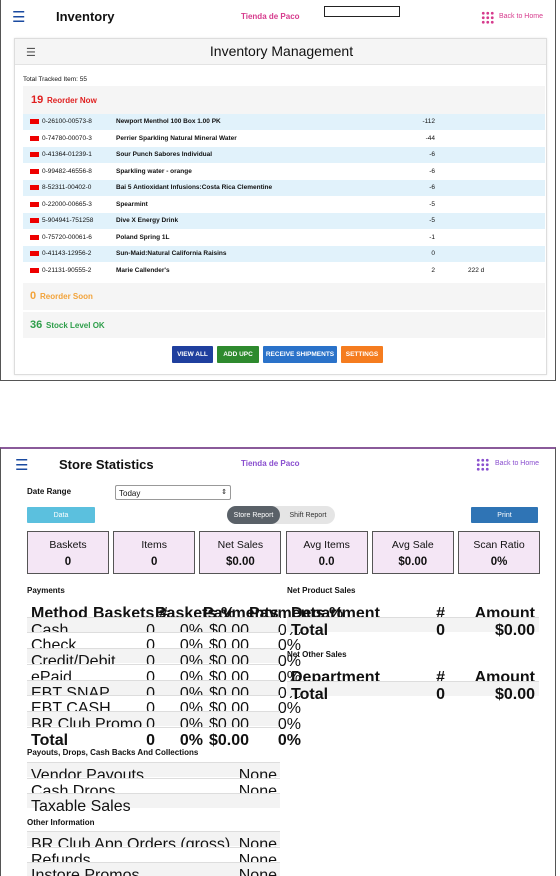  What do you see at coordinates (143, 237) in the screenshot?
I see `item-name: Poland Spring 1L` at bounding box center [143, 237].